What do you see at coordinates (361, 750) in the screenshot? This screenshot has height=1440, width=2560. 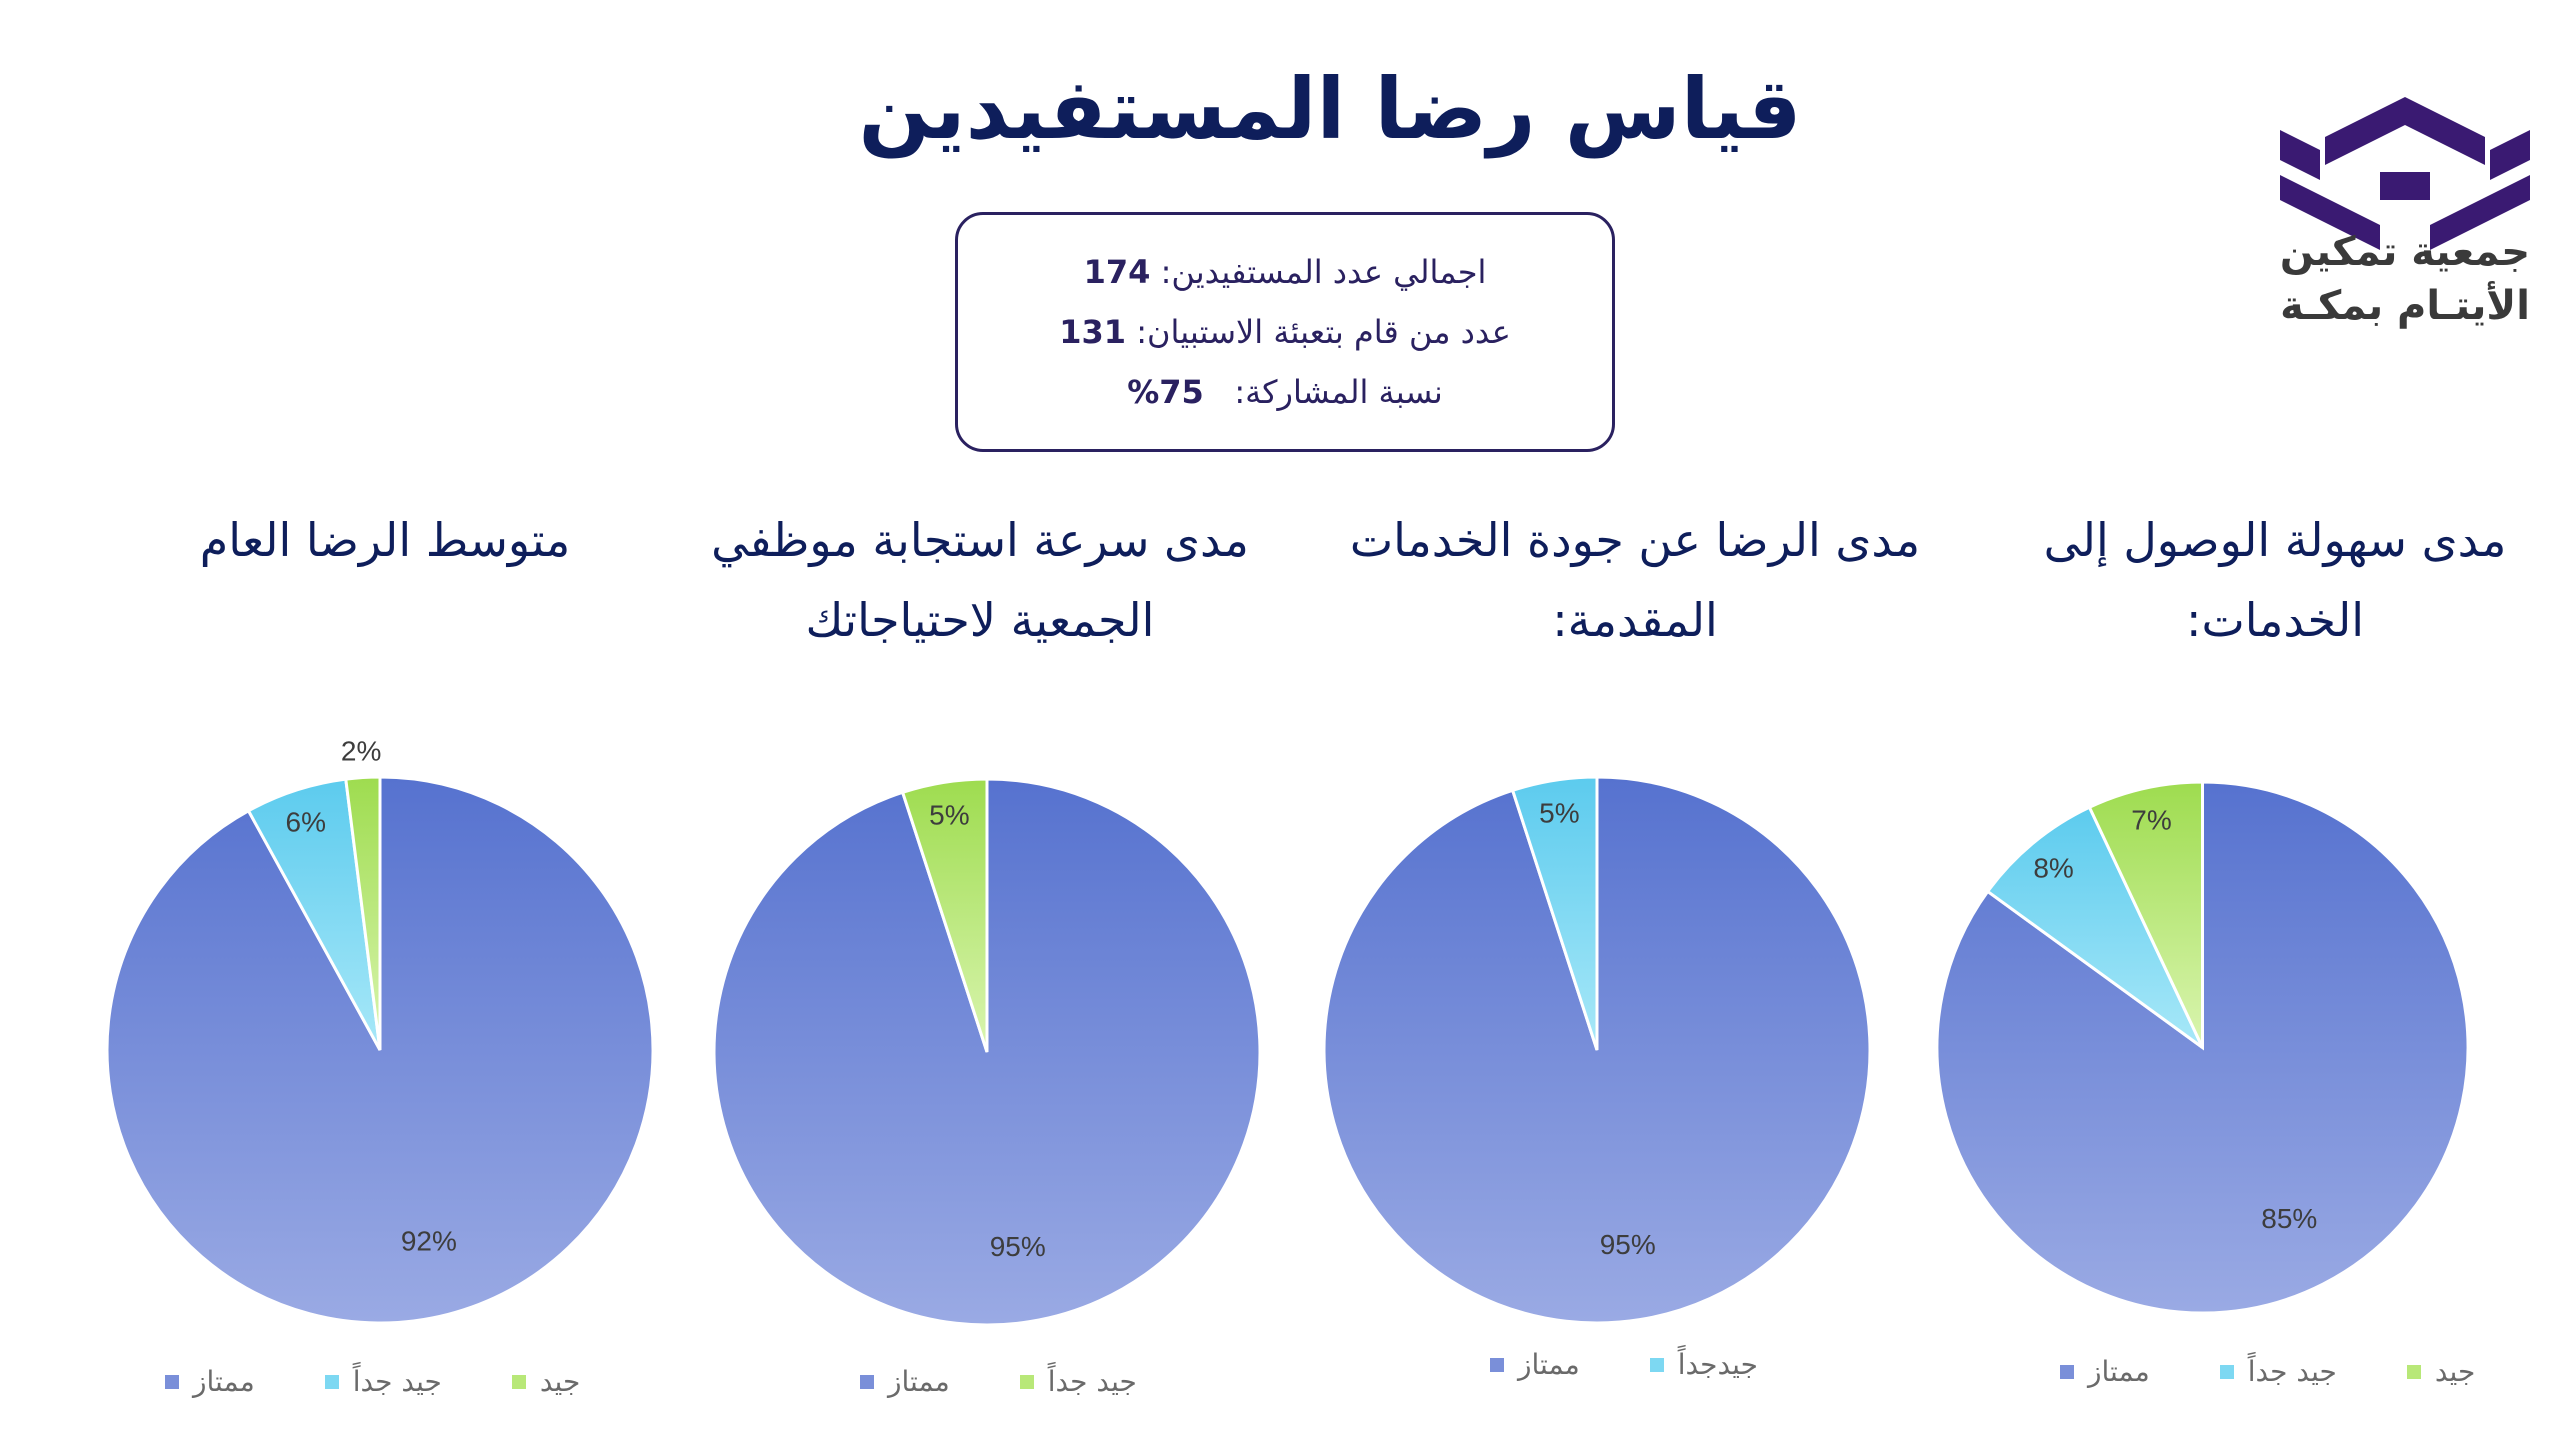 I see `data-label-2: 2%` at bounding box center [361, 750].